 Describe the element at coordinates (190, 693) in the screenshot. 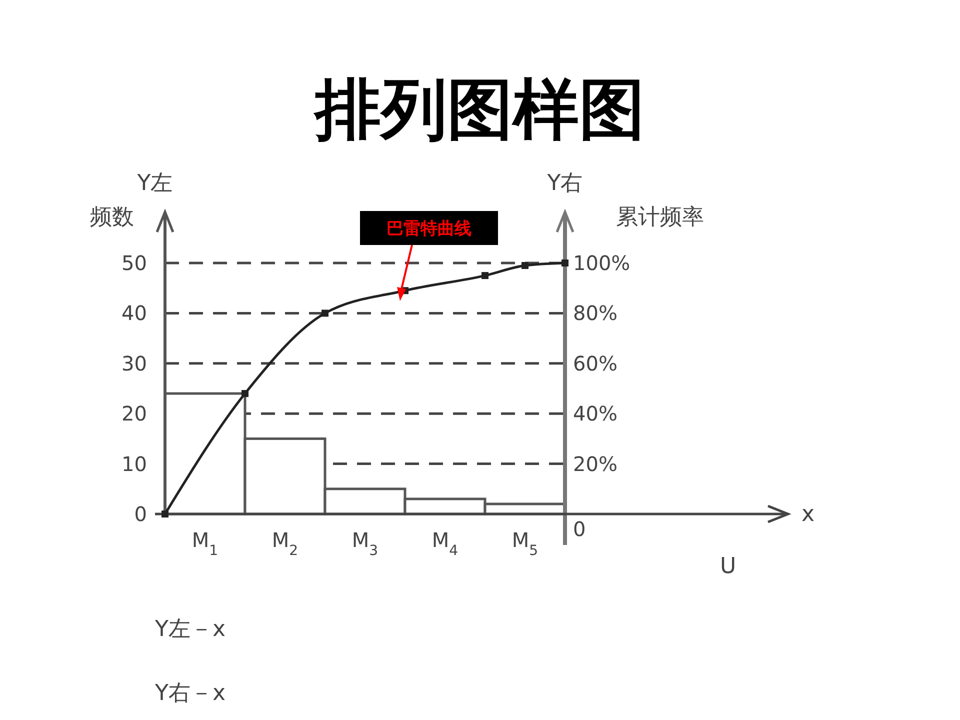

I see `text: Y右－x` at that location.